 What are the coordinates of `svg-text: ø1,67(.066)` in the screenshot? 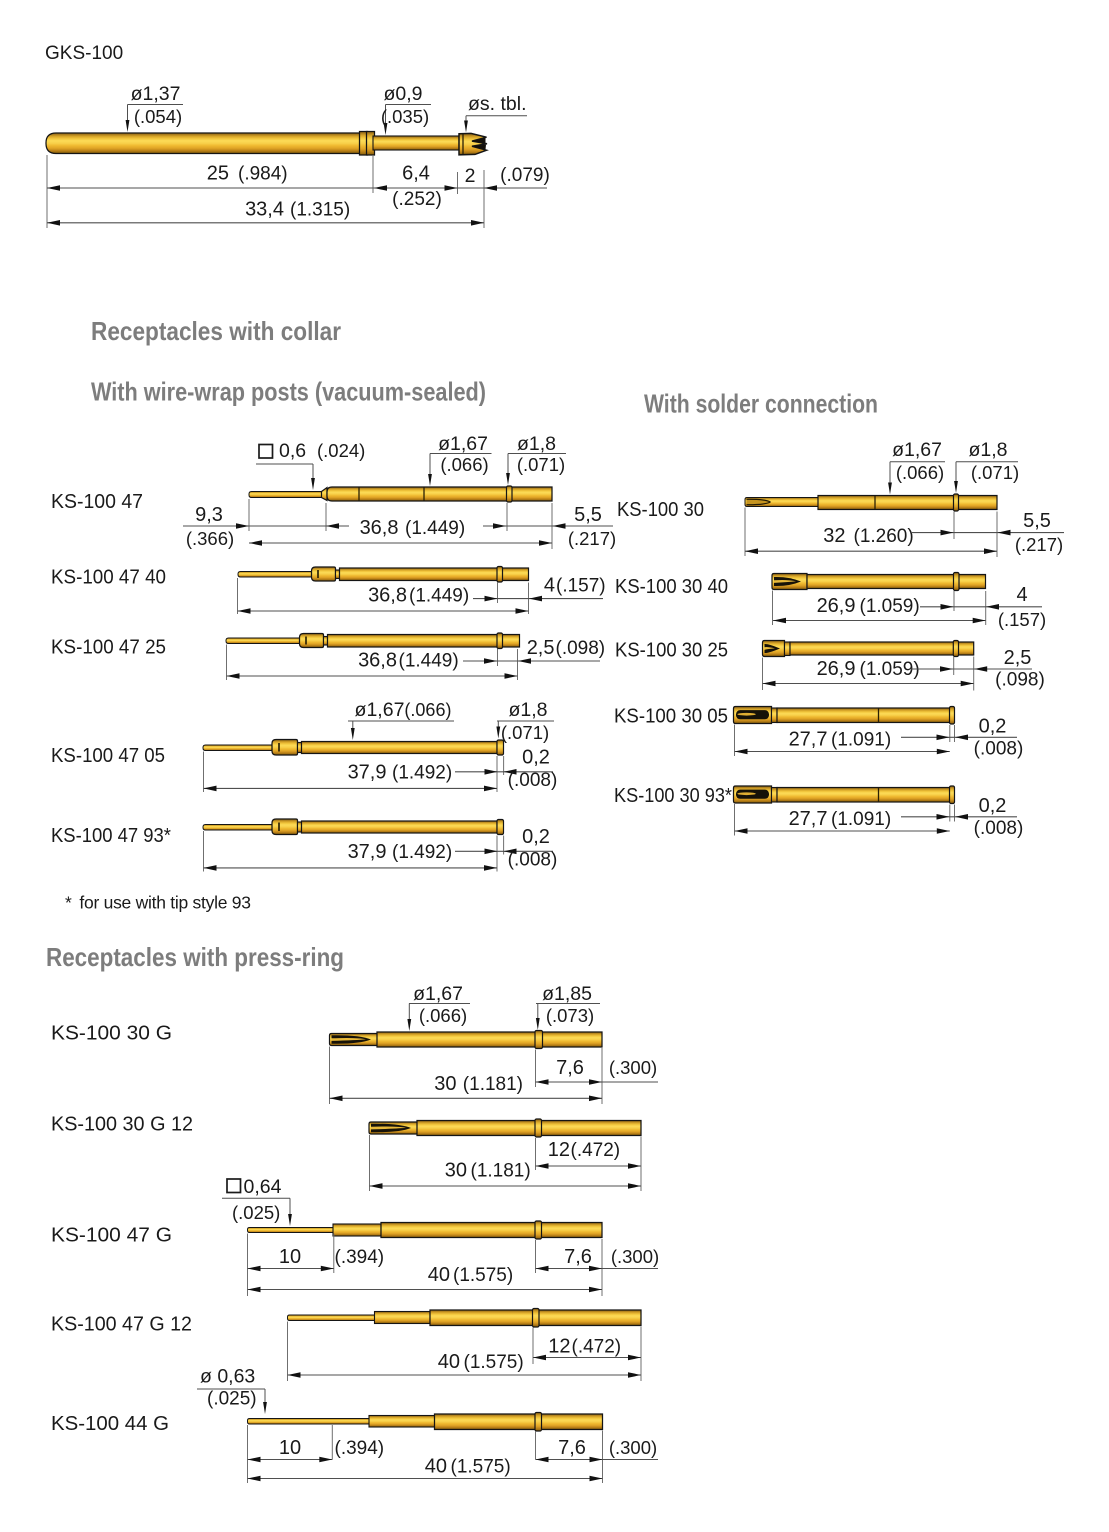 It's located at (403, 710).